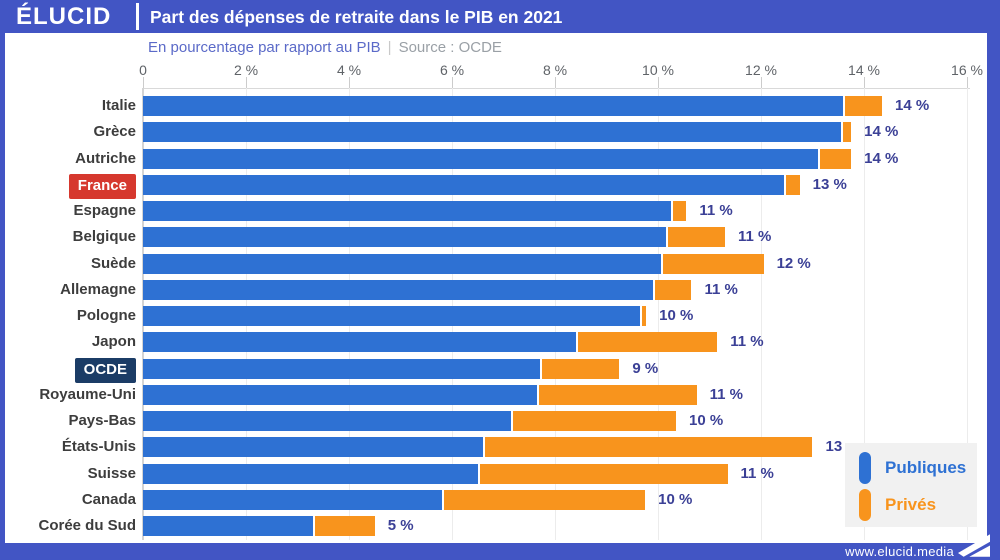  I want to click on row-label: Autriche, so click(105, 158).